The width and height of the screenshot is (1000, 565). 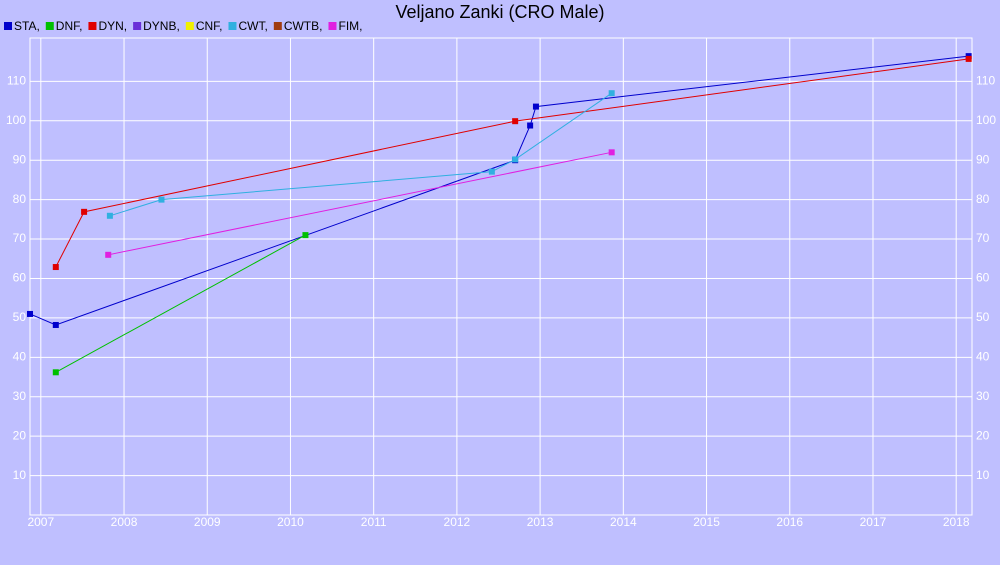 I want to click on x-tick-label: 2016, so click(x=789, y=522).